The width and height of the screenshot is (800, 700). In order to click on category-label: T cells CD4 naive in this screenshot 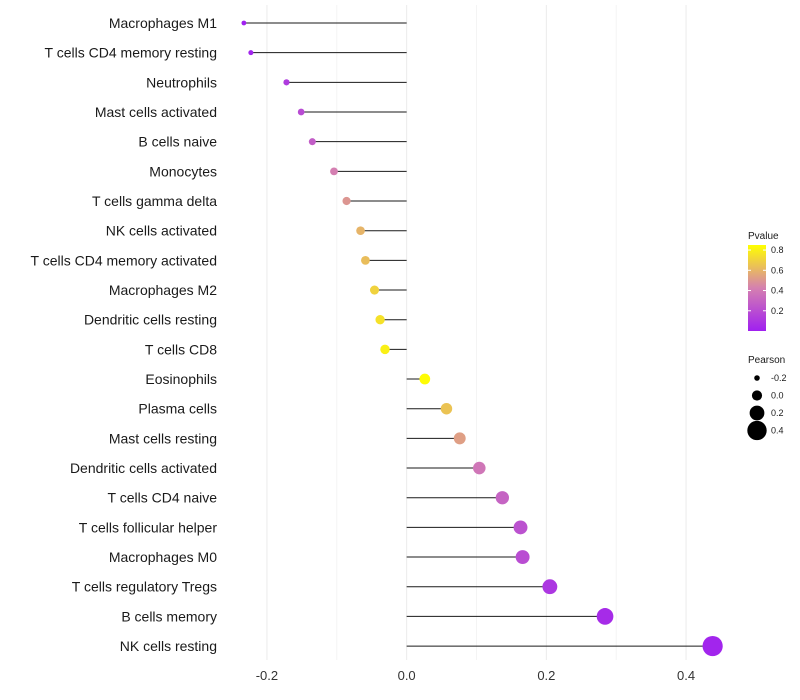, I will do `click(163, 498)`.